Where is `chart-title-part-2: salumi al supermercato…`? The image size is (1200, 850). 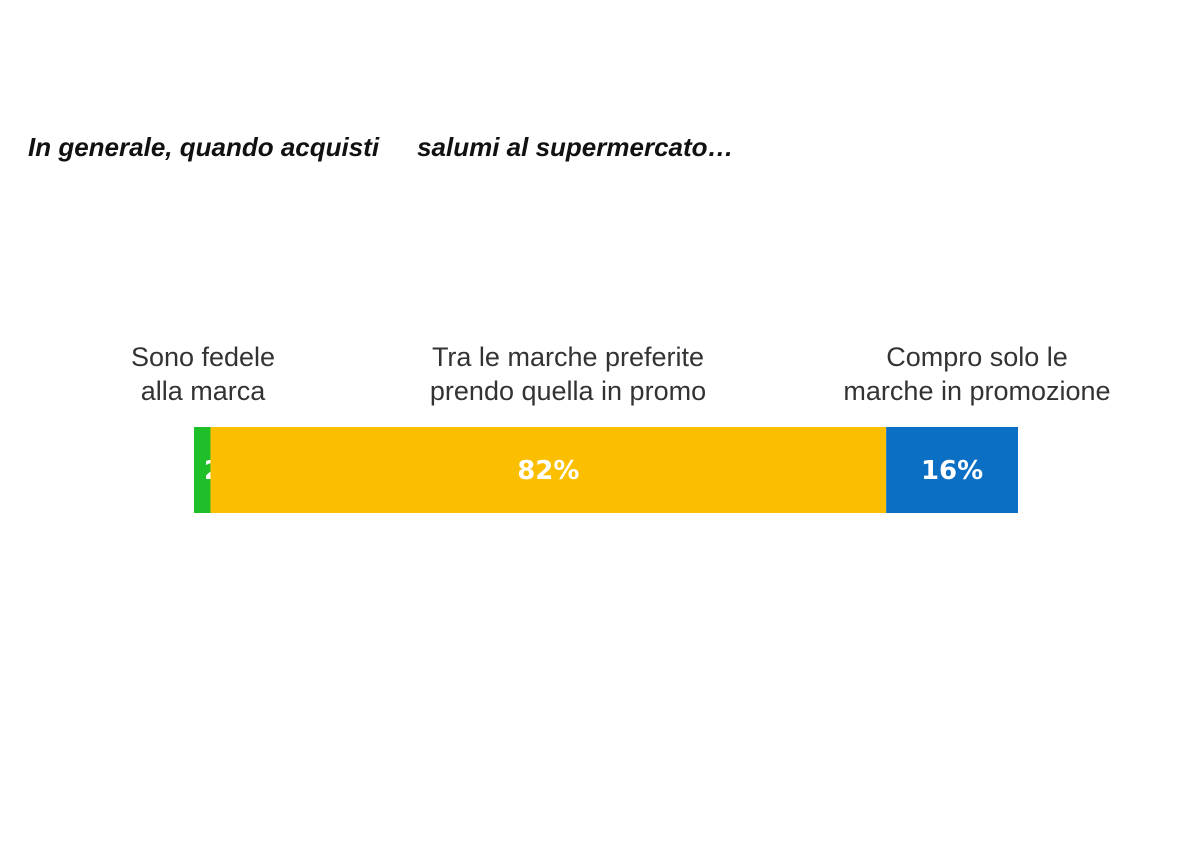
chart-title-part-2: salumi al supermercato… is located at coordinates (575, 147).